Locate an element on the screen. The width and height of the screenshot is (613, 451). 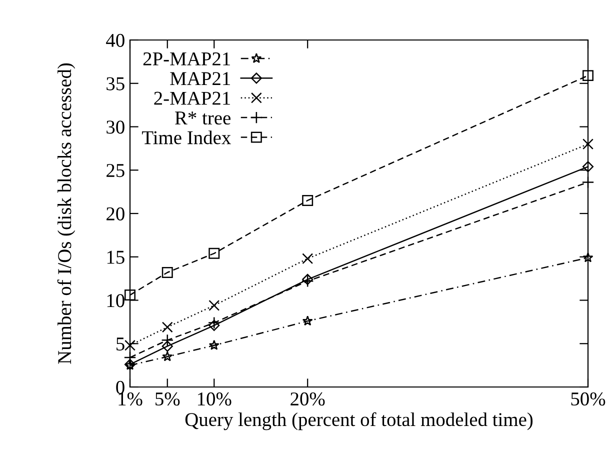
legend-label: MAP21 is located at coordinates (200, 78).